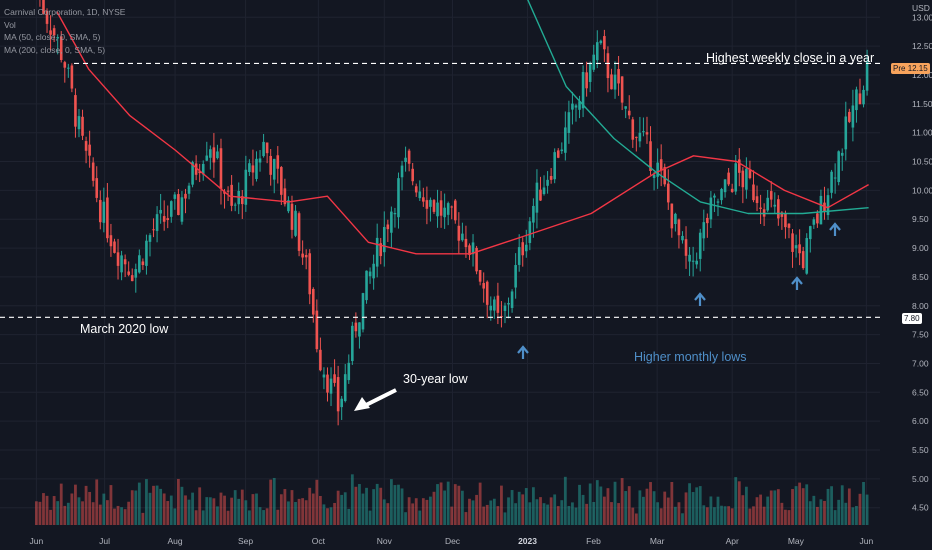 This screenshot has height=550, width=932. What do you see at coordinates (920, 277) in the screenshot?
I see `y-tick-label: 8.50` at bounding box center [920, 277].